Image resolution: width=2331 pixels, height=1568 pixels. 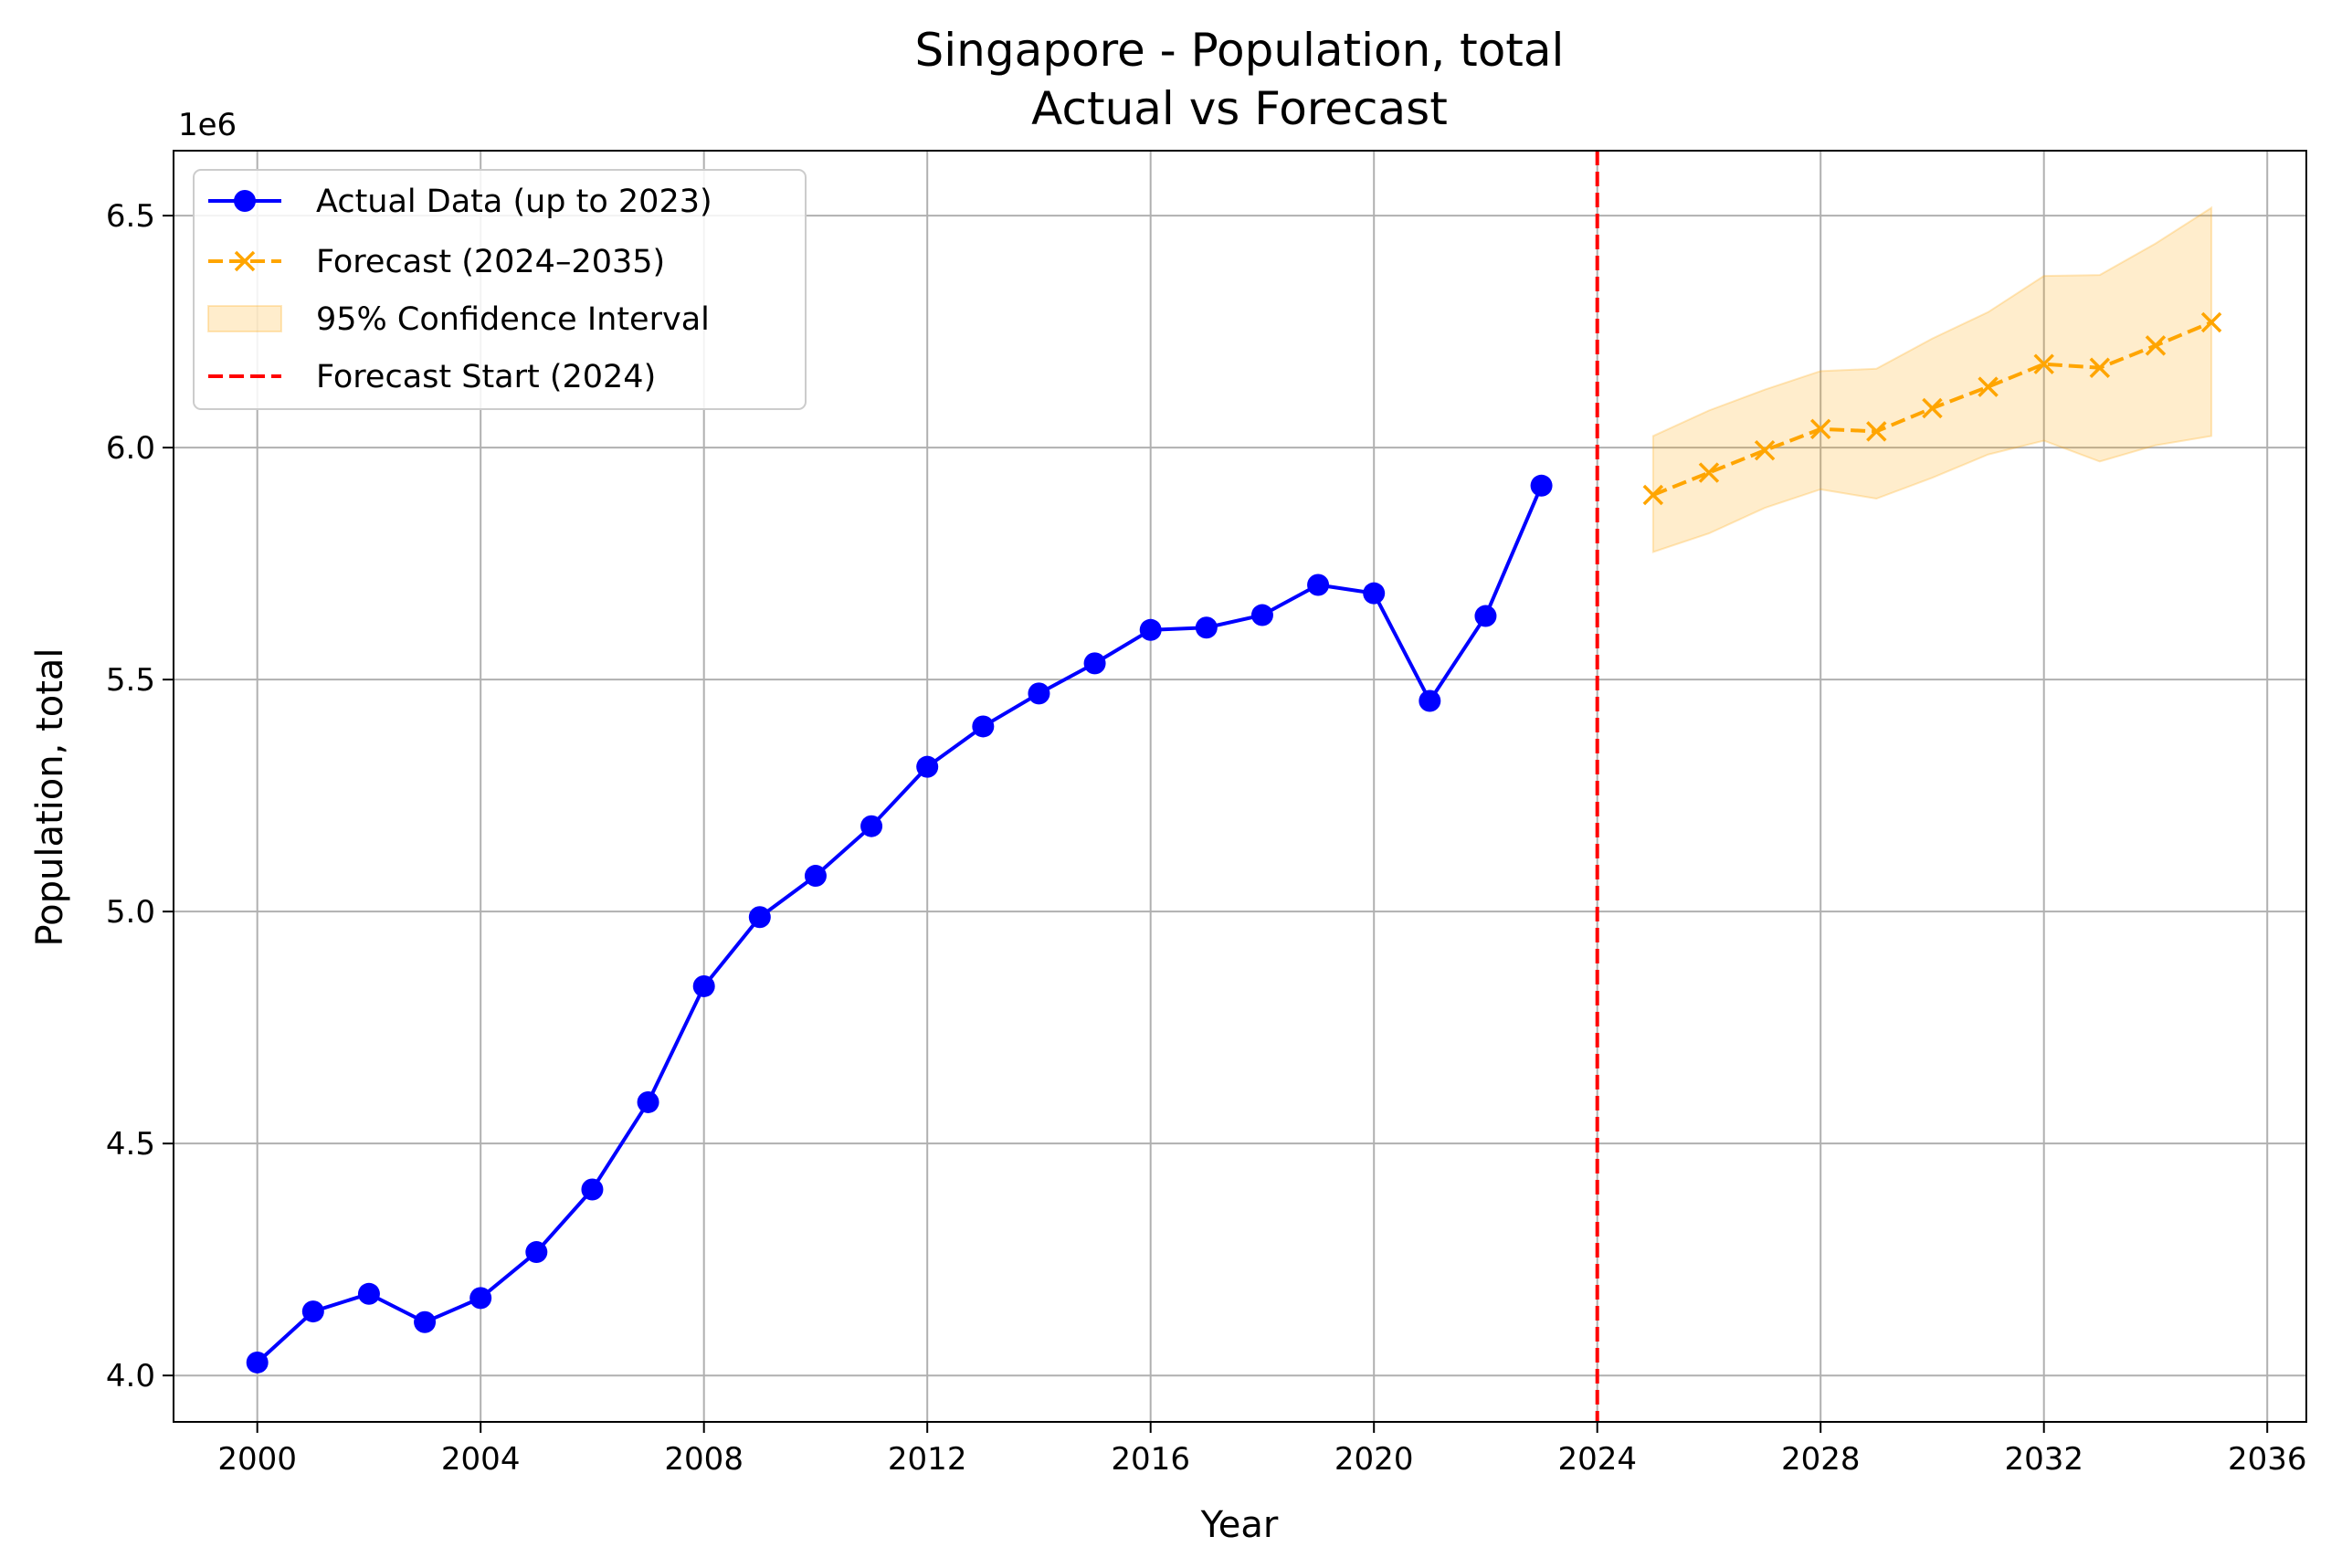 I want to click on x-tick-label: 2012, so click(x=927, y=1459).